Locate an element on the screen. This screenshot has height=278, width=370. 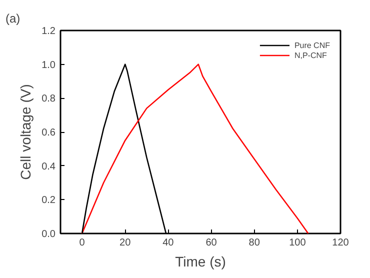
x-tick-label: 40 is located at coordinates (168, 243).